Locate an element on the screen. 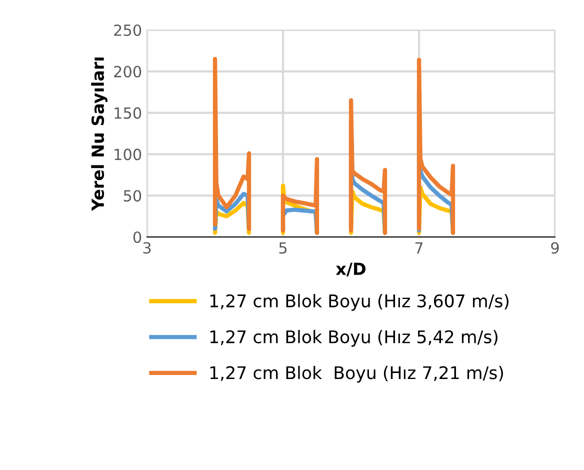 This screenshot has height=470, width=584. y-tick-label: 150 is located at coordinates (128, 113).